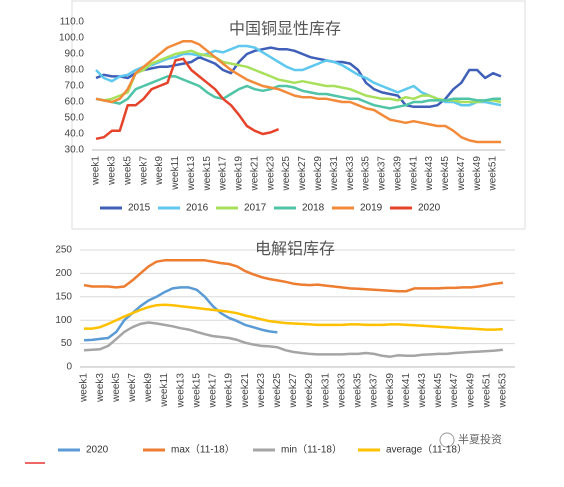 The image size is (564, 487). I want to click on y-tick-label: 200, so click(63, 273).